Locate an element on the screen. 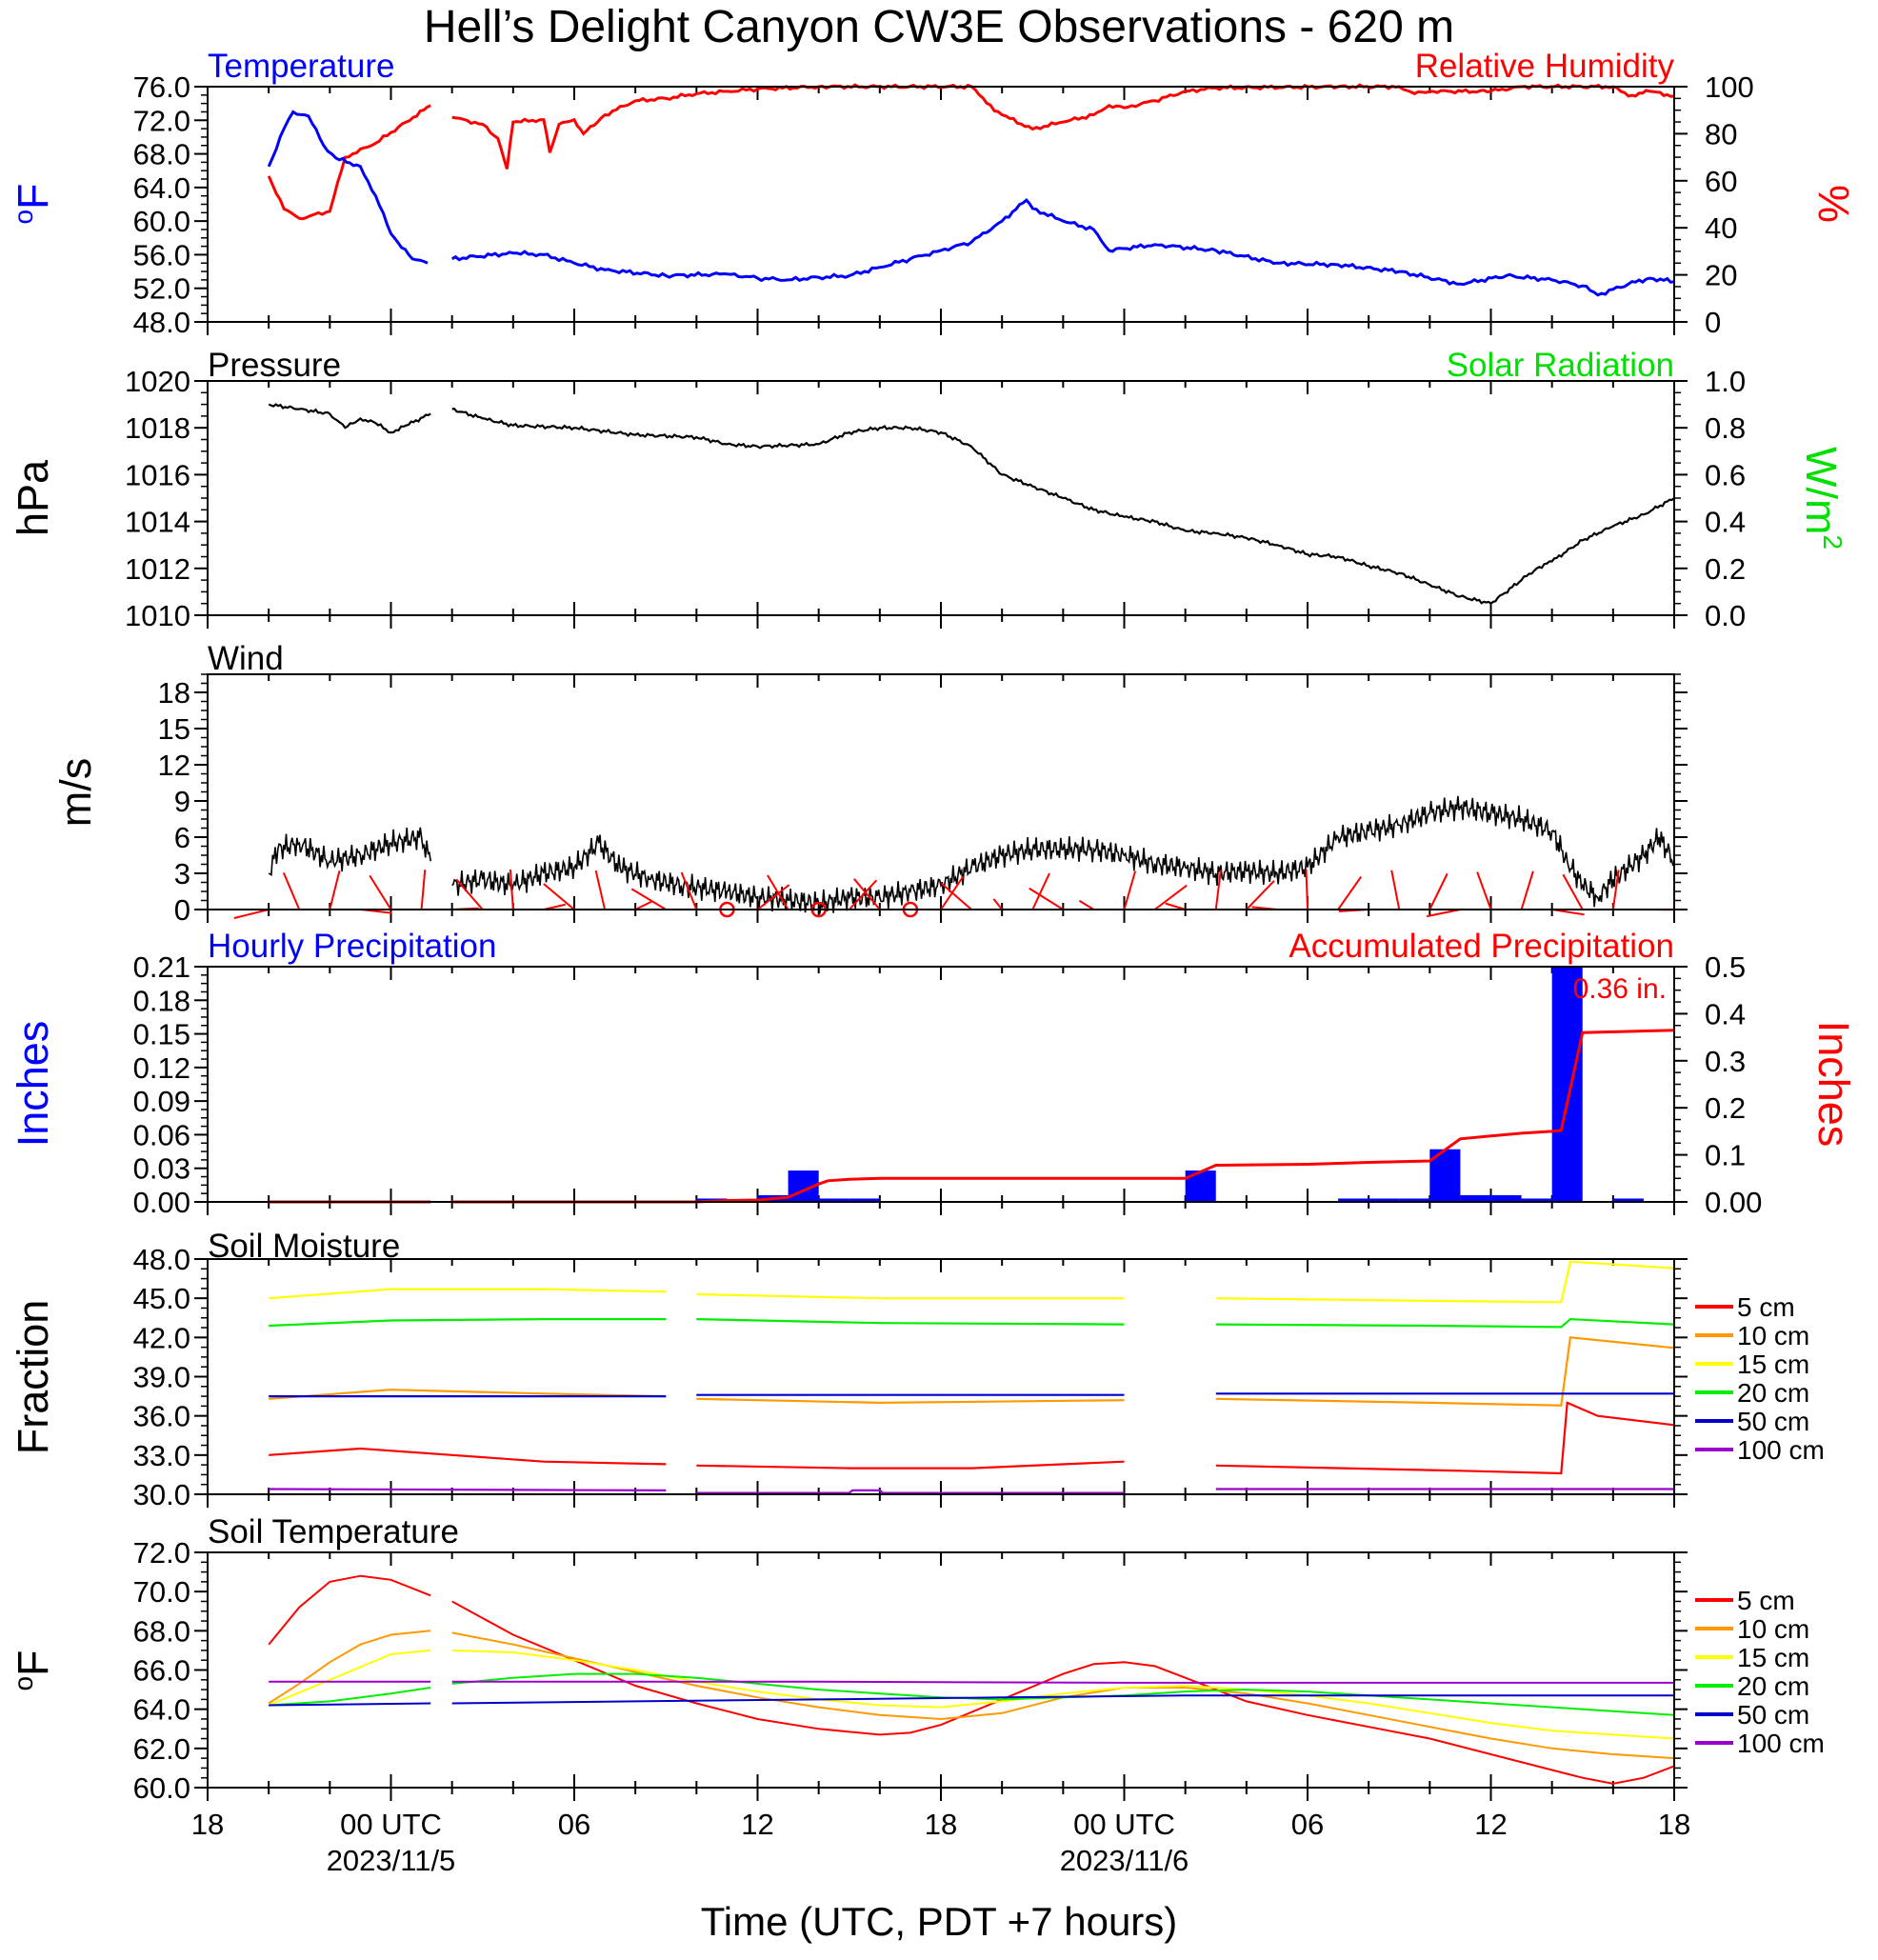  pressure-line is located at coordinates (971, 504).